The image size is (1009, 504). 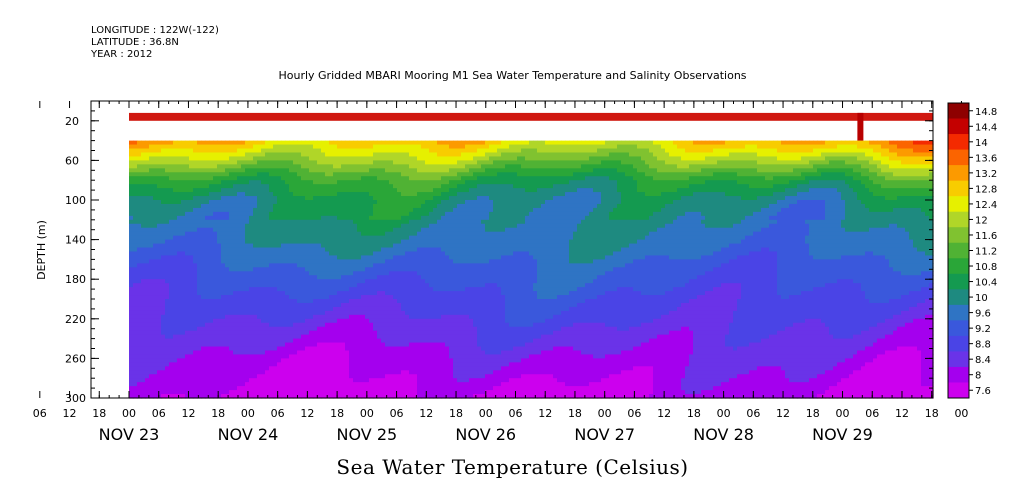 What do you see at coordinates (986, 252) in the screenshot?
I see `colorbar-label: 11.2` at bounding box center [986, 252].